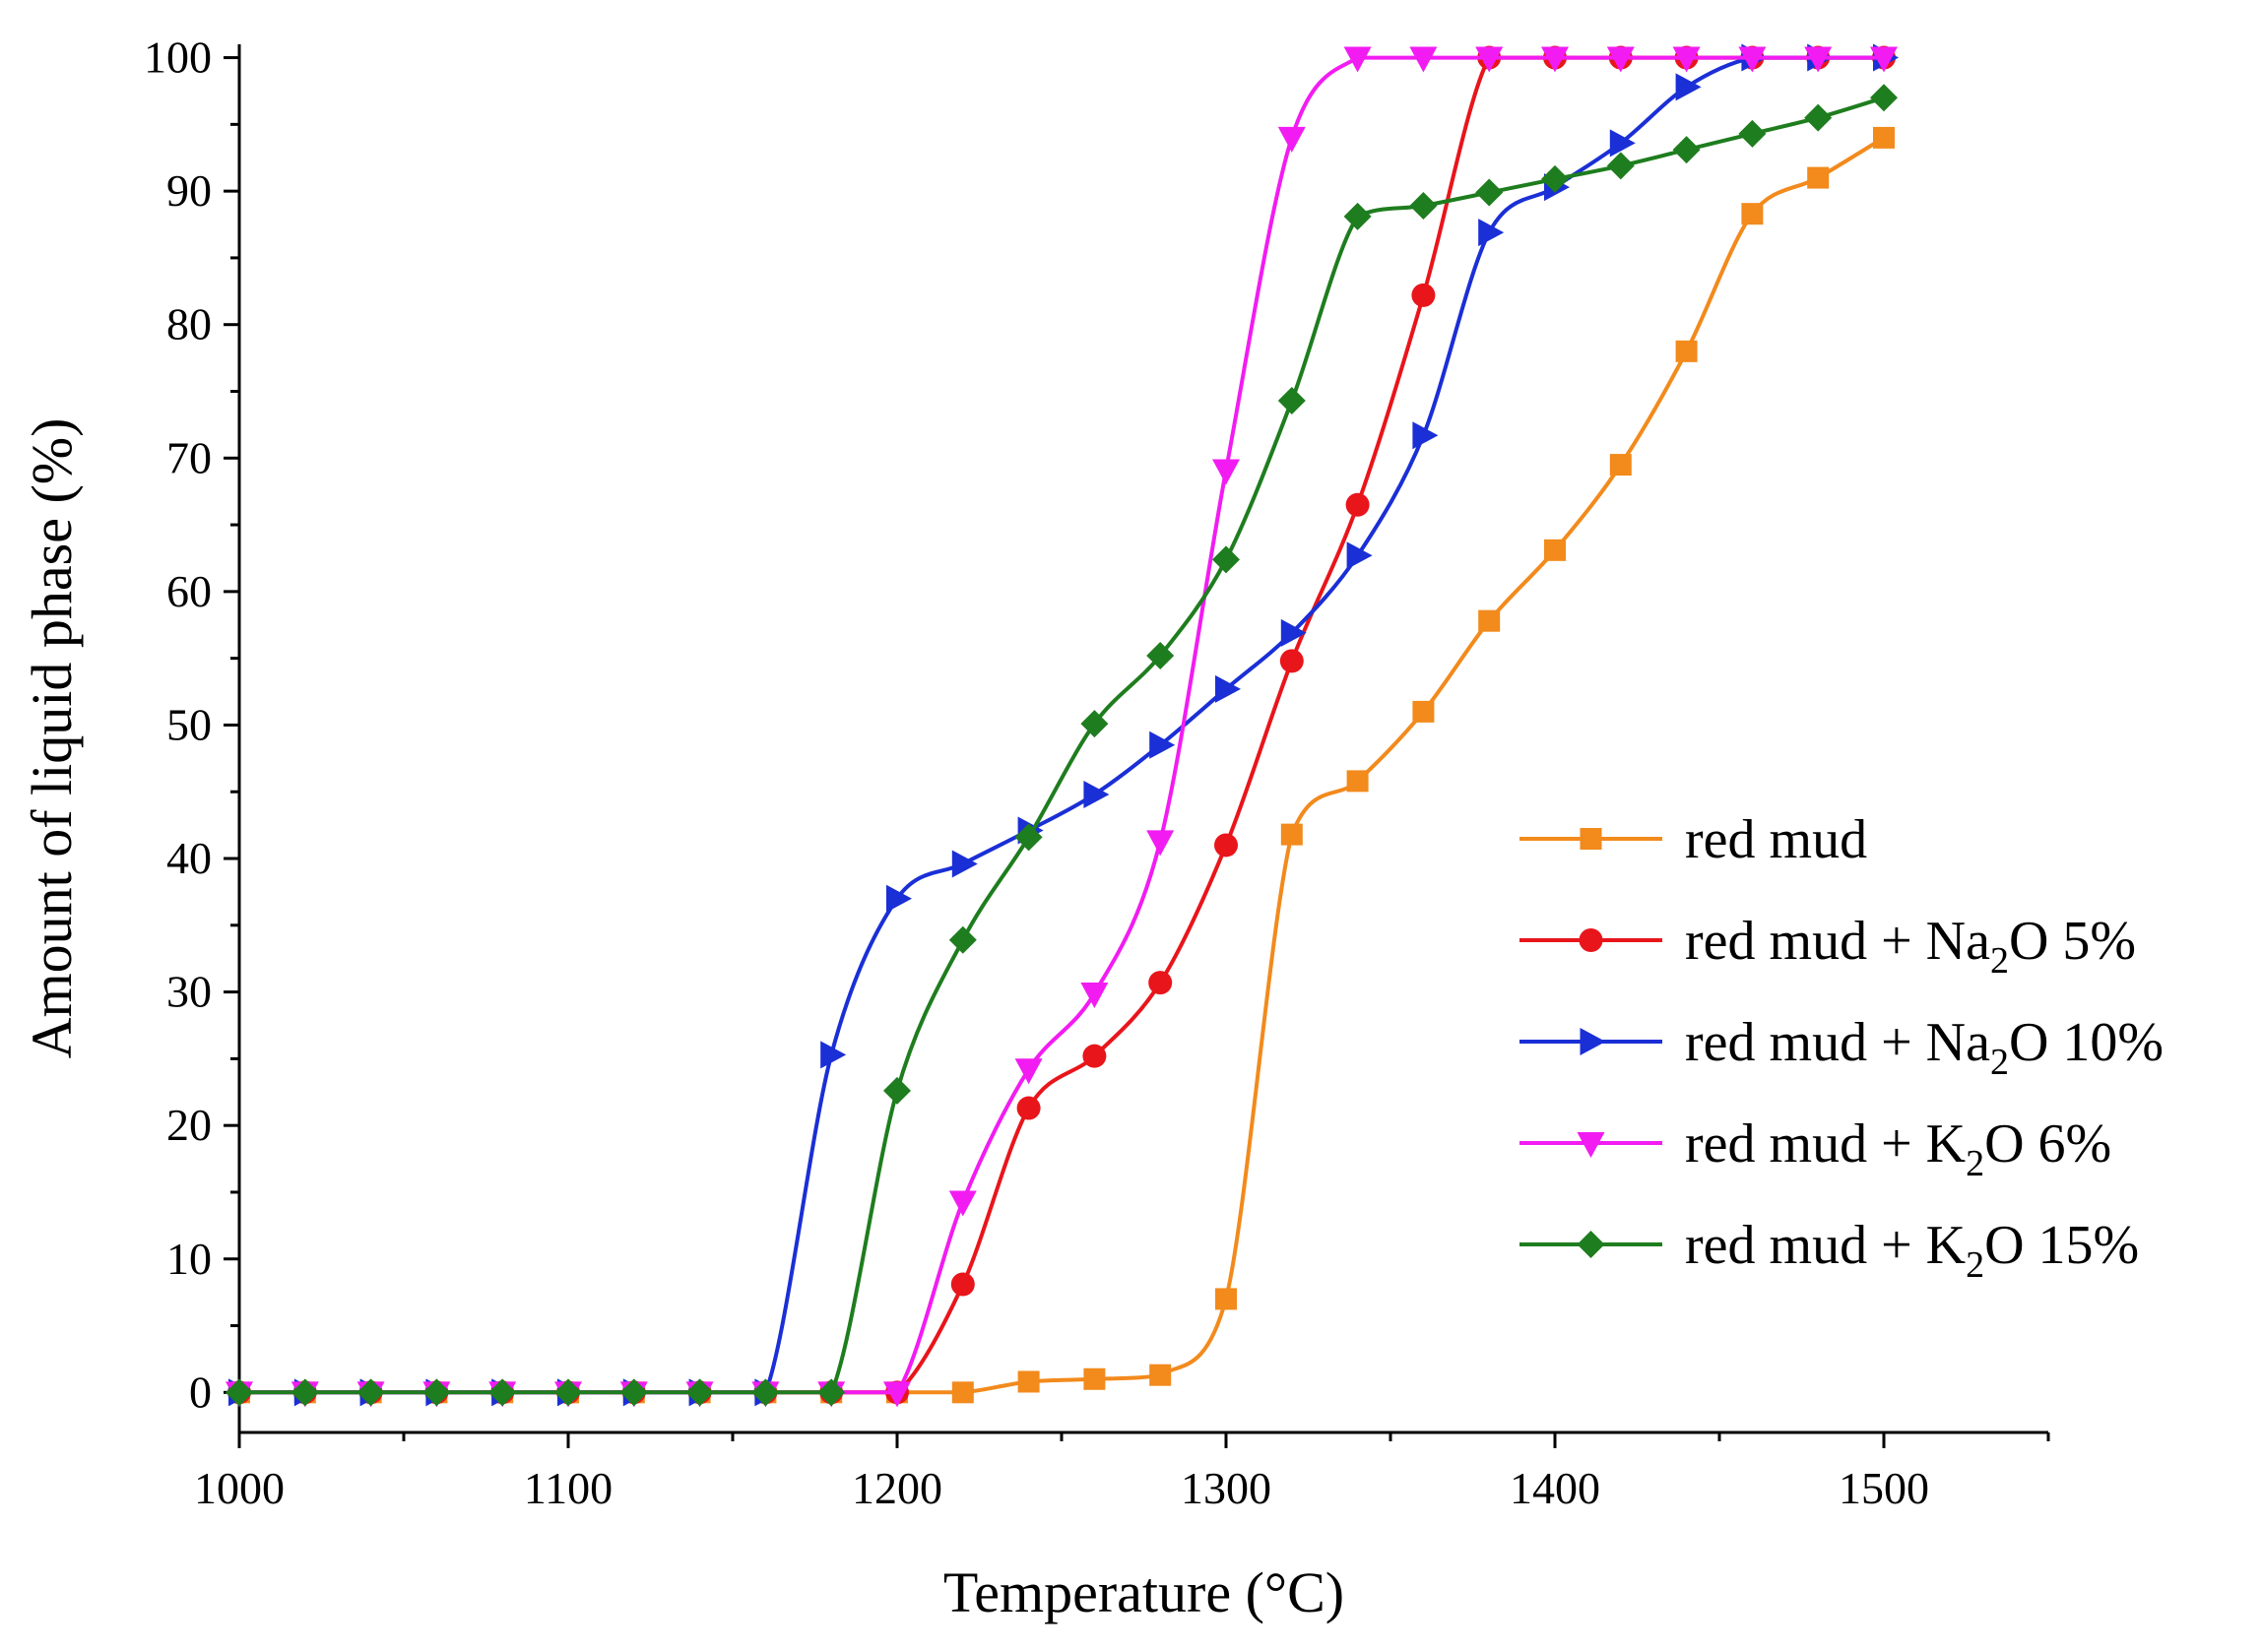 This screenshot has width=2262, height=1652. Describe the element at coordinates (1841, 1048) in the screenshot. I see `legend-item: red mud + Na2O 10%` at that location.